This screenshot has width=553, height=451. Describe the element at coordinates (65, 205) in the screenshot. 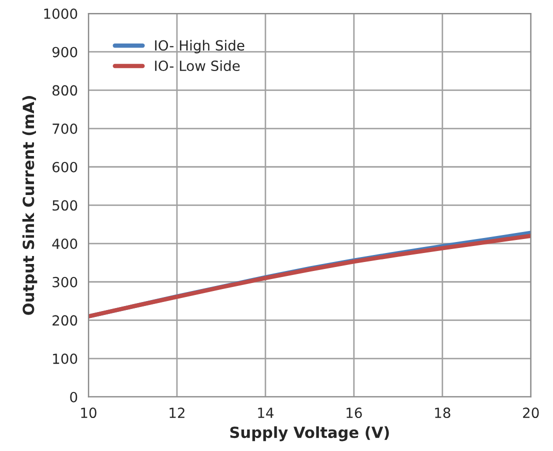

I see `y-tick-label: 500` at that location.